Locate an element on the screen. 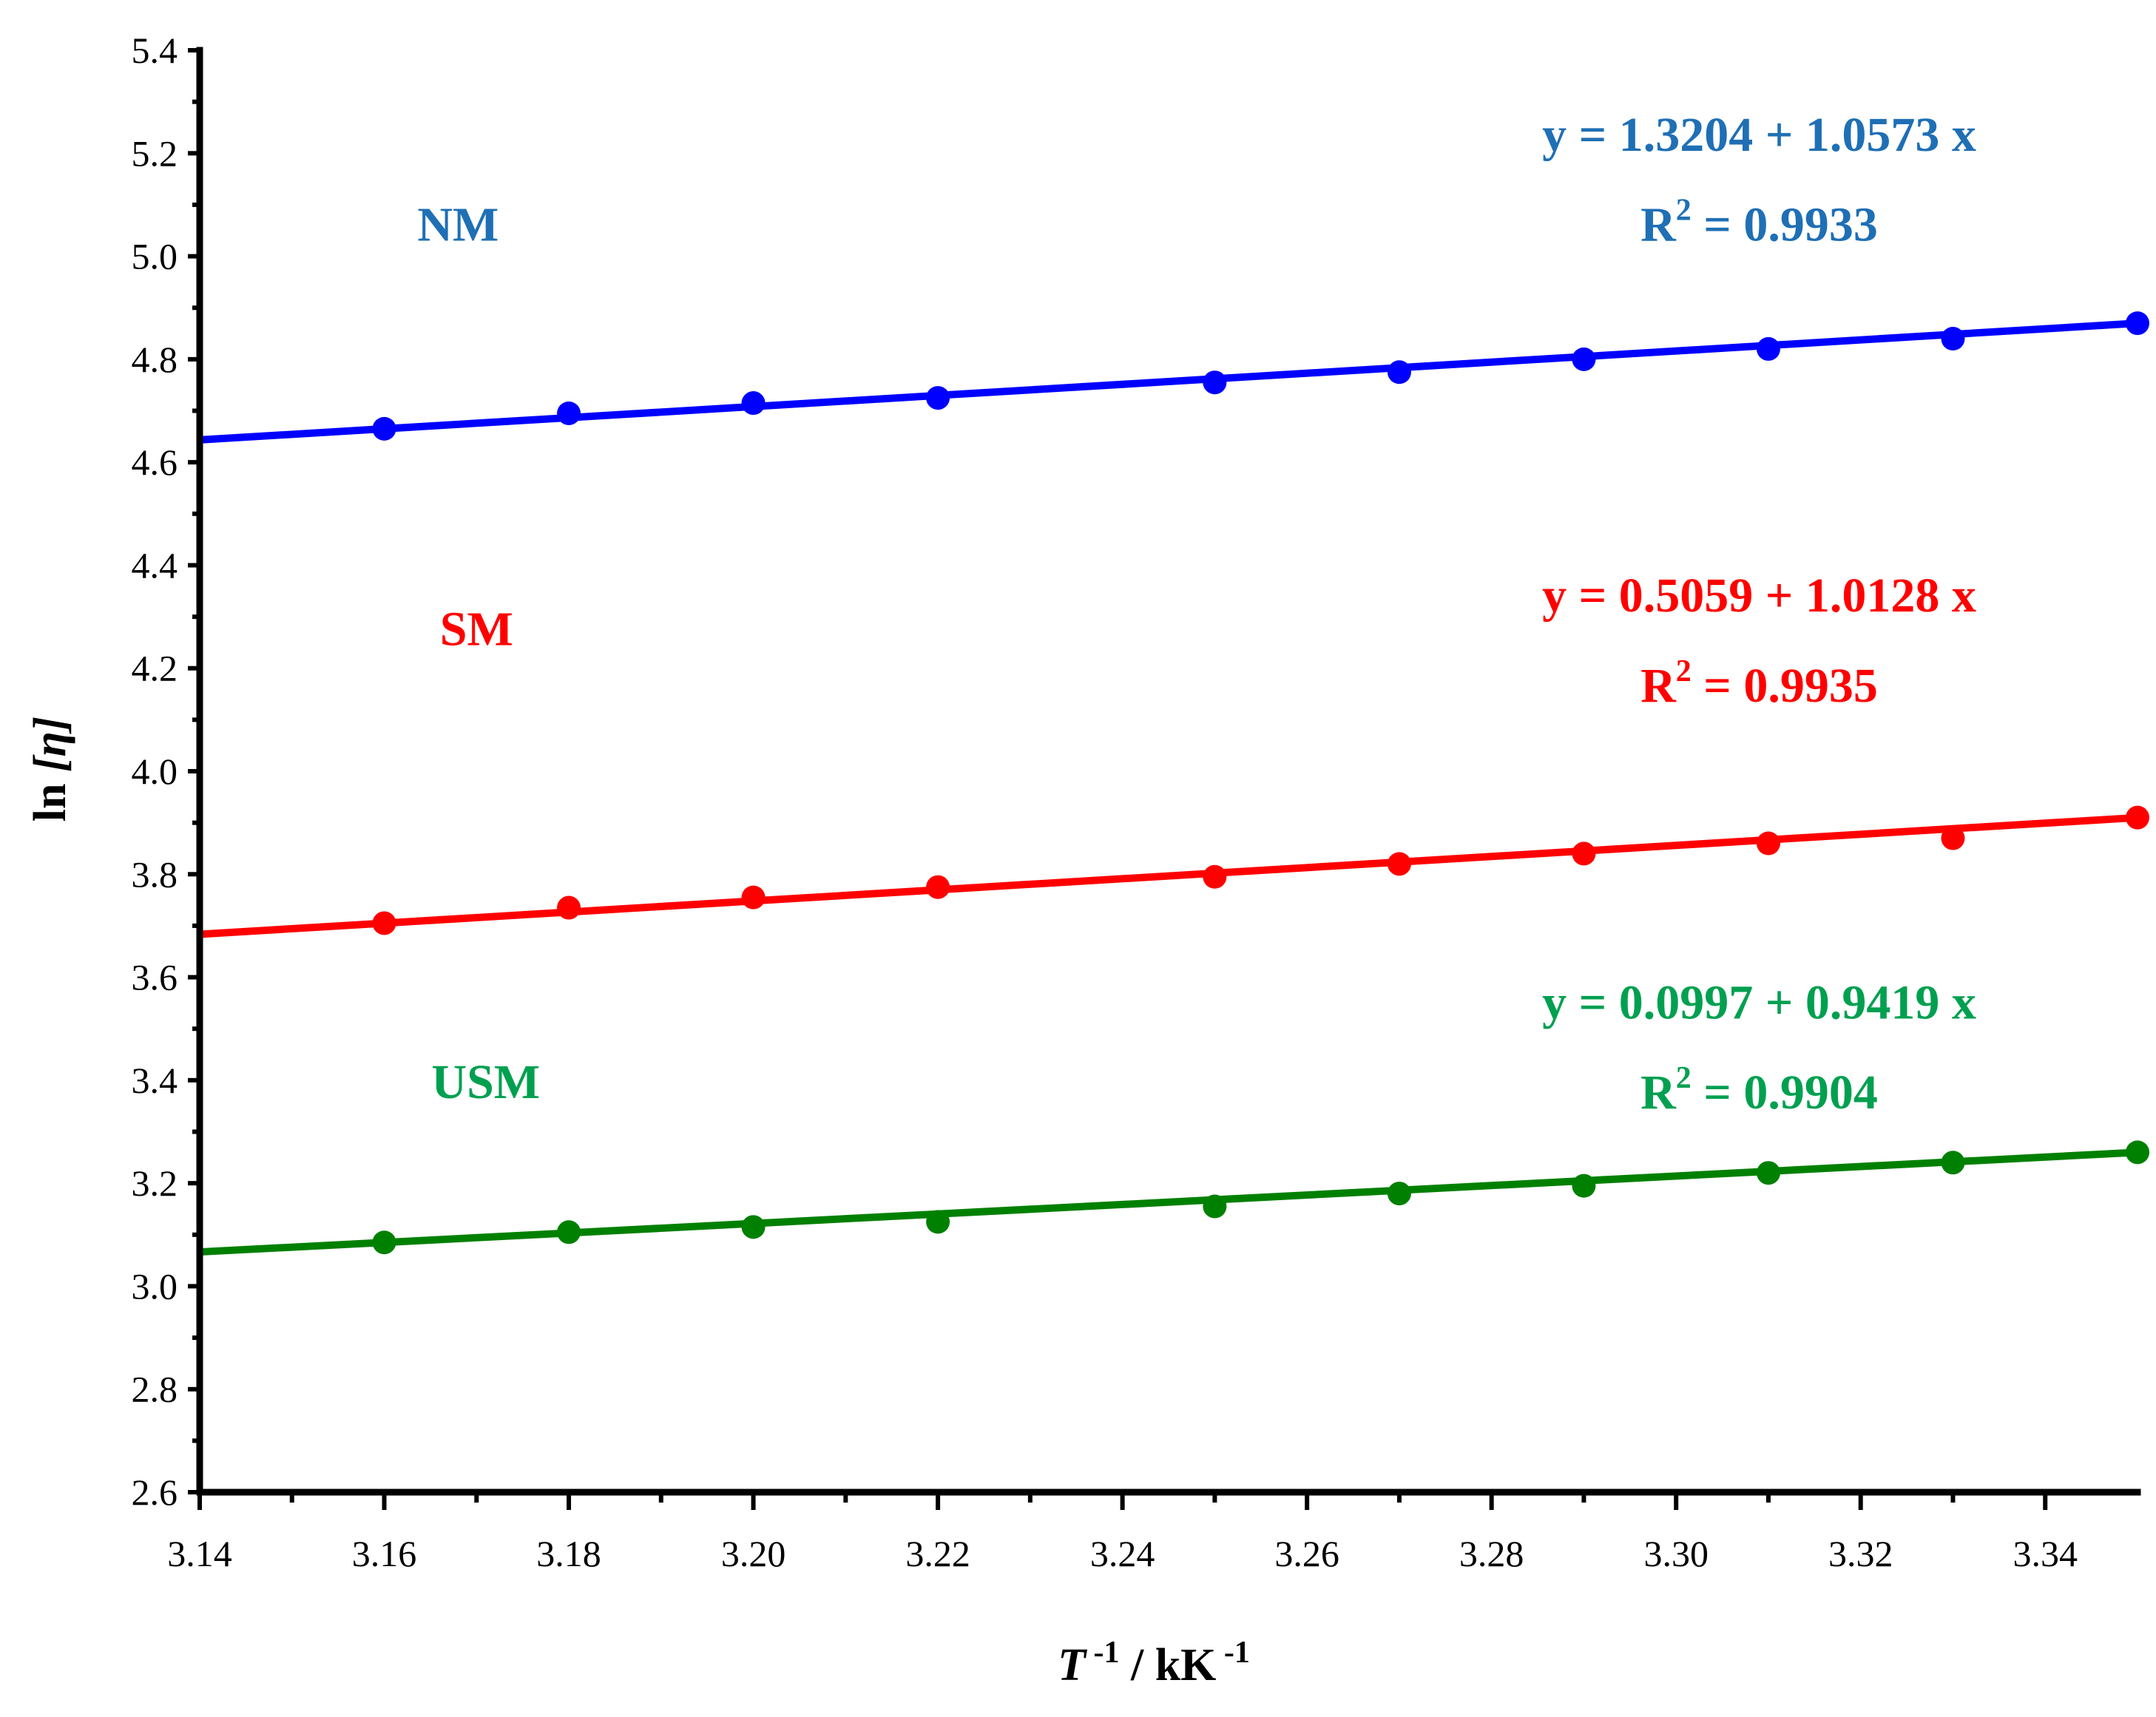  x-tick-label: 3.34 is located at coordinates (2045, 1554).